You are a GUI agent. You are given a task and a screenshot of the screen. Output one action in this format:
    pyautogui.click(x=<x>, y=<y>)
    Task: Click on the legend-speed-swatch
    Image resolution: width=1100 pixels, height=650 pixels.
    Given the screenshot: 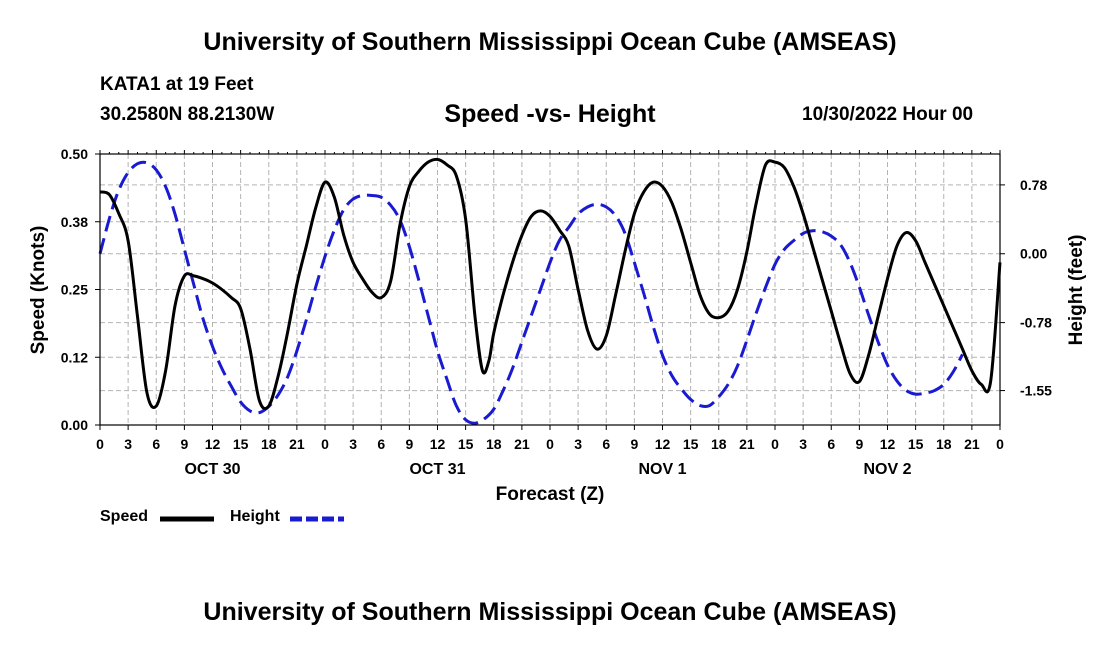 What is the action you would take?
    pyautogui.click(x=187, y=519)
    